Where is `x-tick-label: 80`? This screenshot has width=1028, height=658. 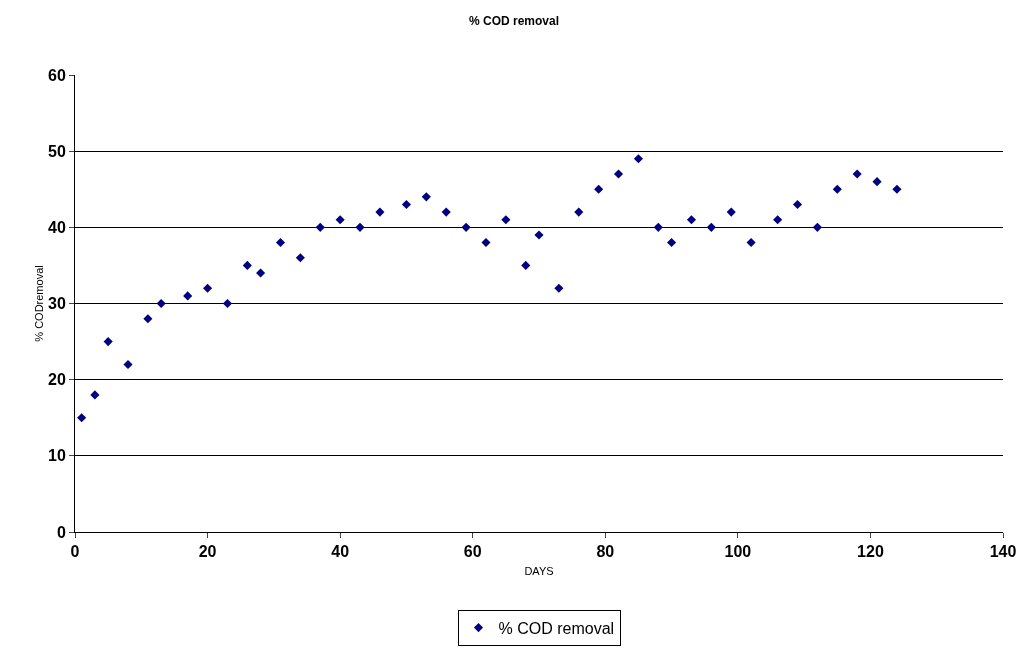 x-tick-label: 80 is located at coordinates (605, 552).